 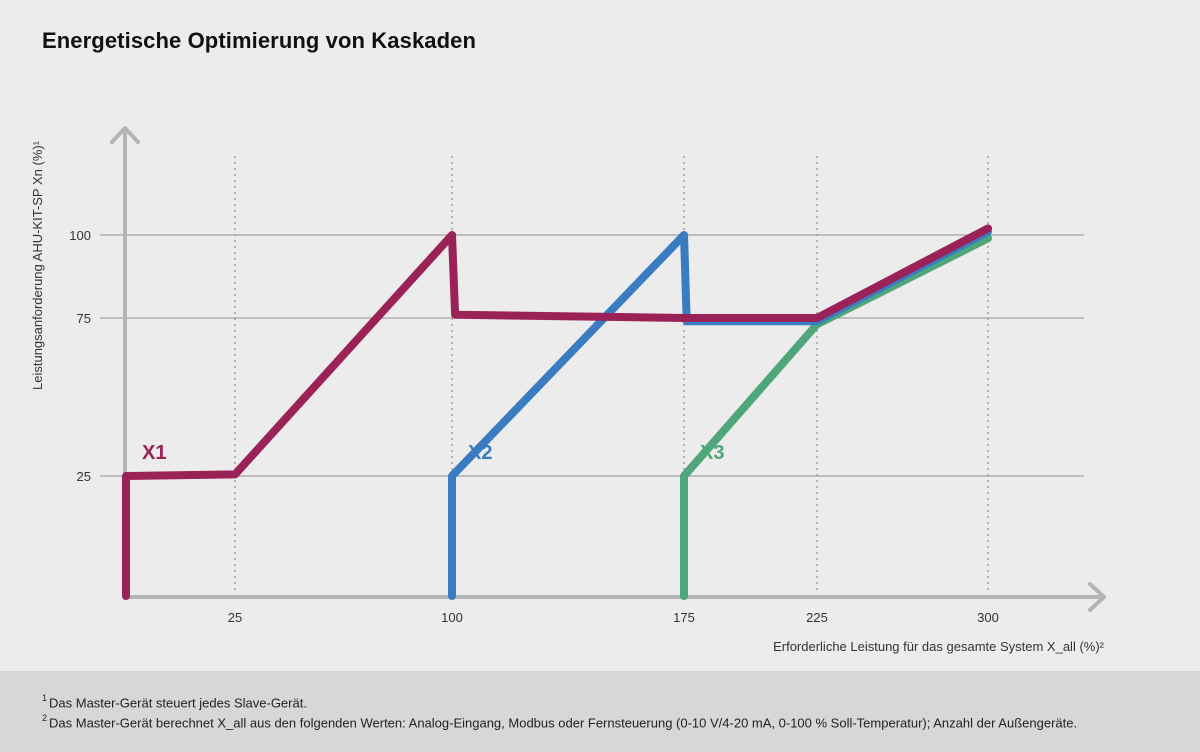 What do you see at coordinates (235, 617) in the screenshot?
I see `x-tick-label-25: 25` at bounding box center [235, 617].